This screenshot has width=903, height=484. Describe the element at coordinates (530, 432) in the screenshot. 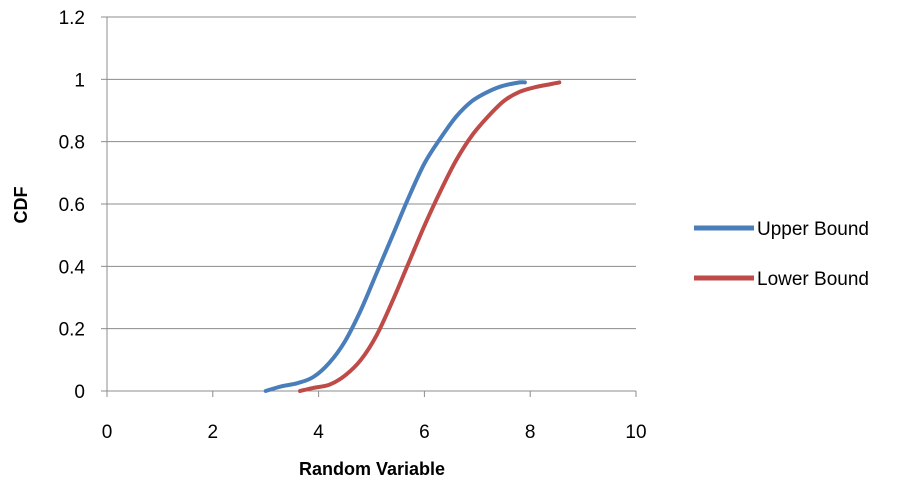

I see `x-tick-label-4: 8` at that location.